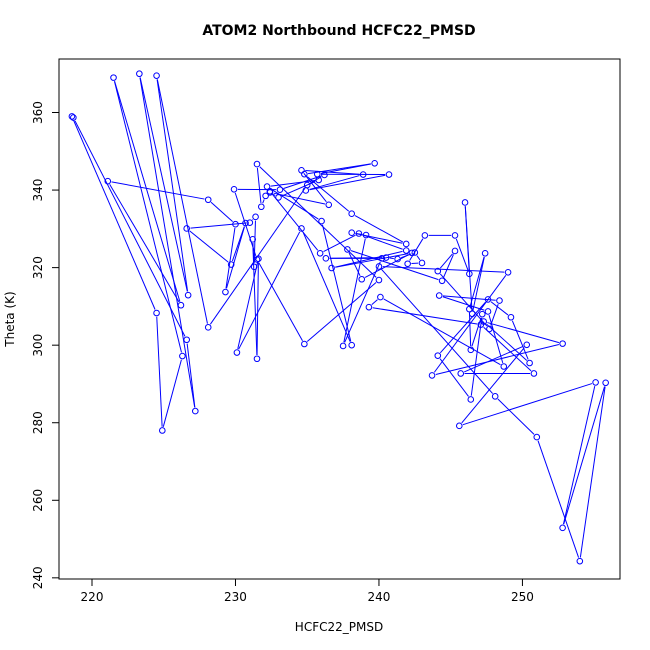 Image resolution: width=650 pixels, height=650 pixels. I want to click on y-tick-label: 240, so click(38, 577).